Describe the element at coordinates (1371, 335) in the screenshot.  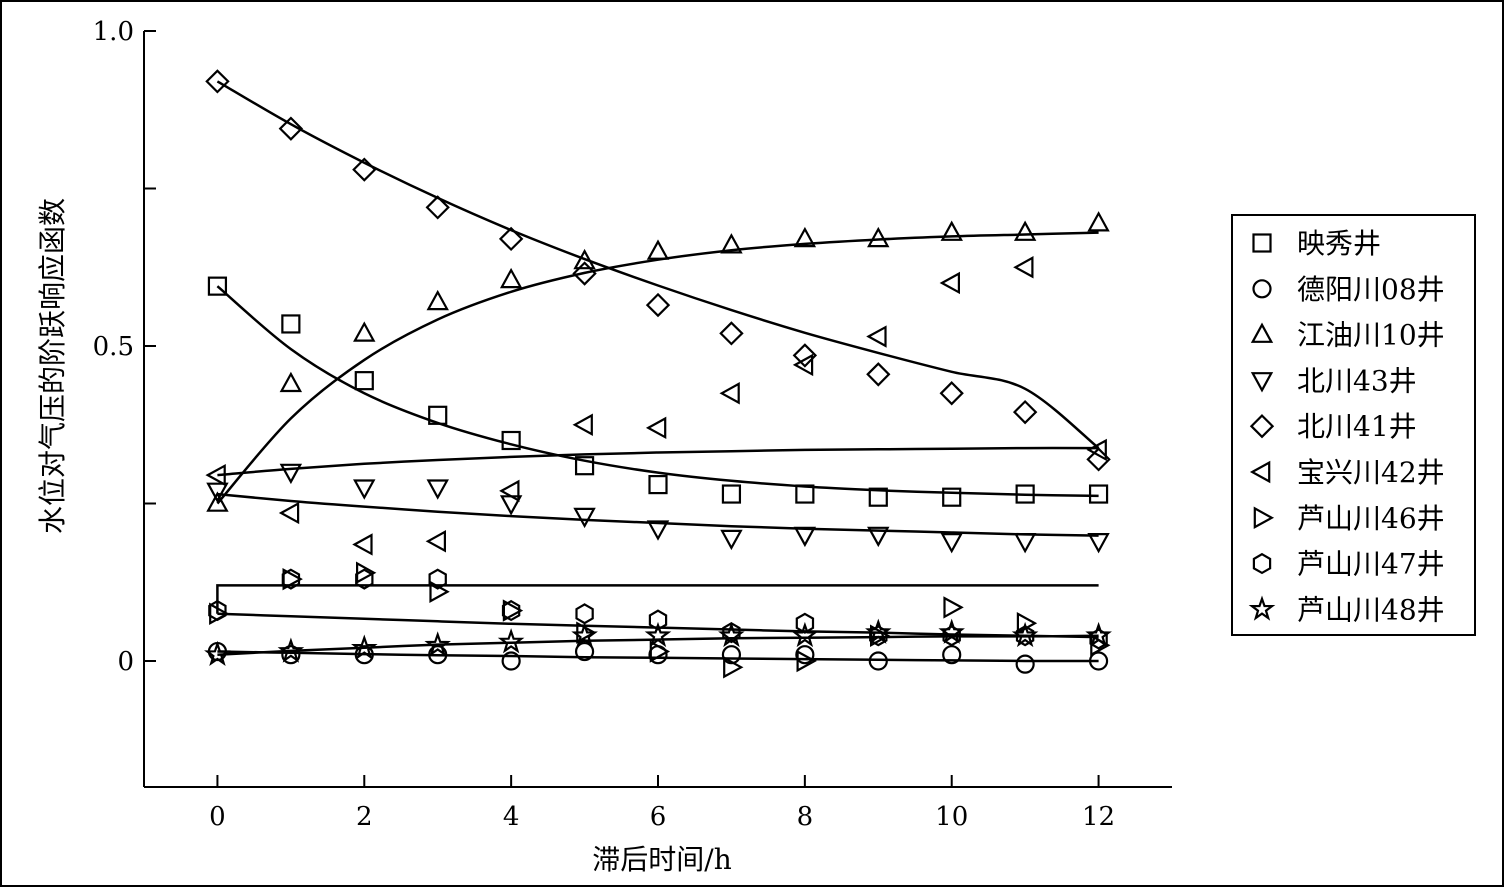
I see `legend-label-2: 江油川10井` at that location.